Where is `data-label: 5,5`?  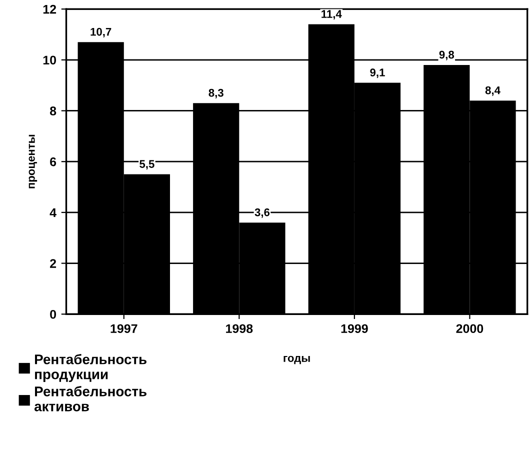
data-label: 5,5 is located at coordinates (147, 165).